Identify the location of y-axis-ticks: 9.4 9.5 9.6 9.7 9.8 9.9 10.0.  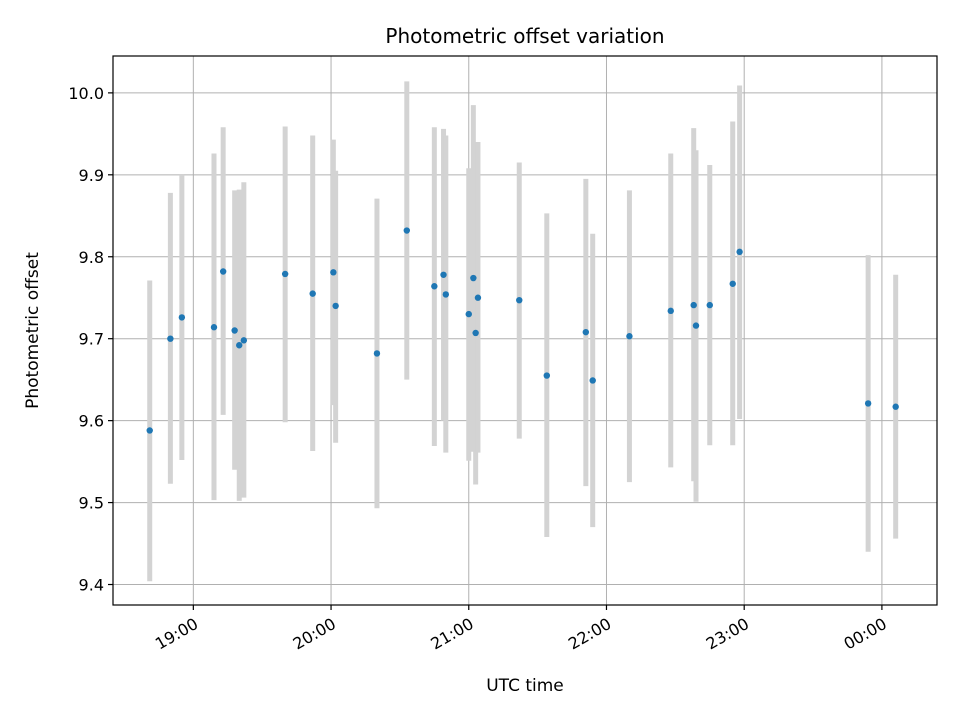
(90, 339).